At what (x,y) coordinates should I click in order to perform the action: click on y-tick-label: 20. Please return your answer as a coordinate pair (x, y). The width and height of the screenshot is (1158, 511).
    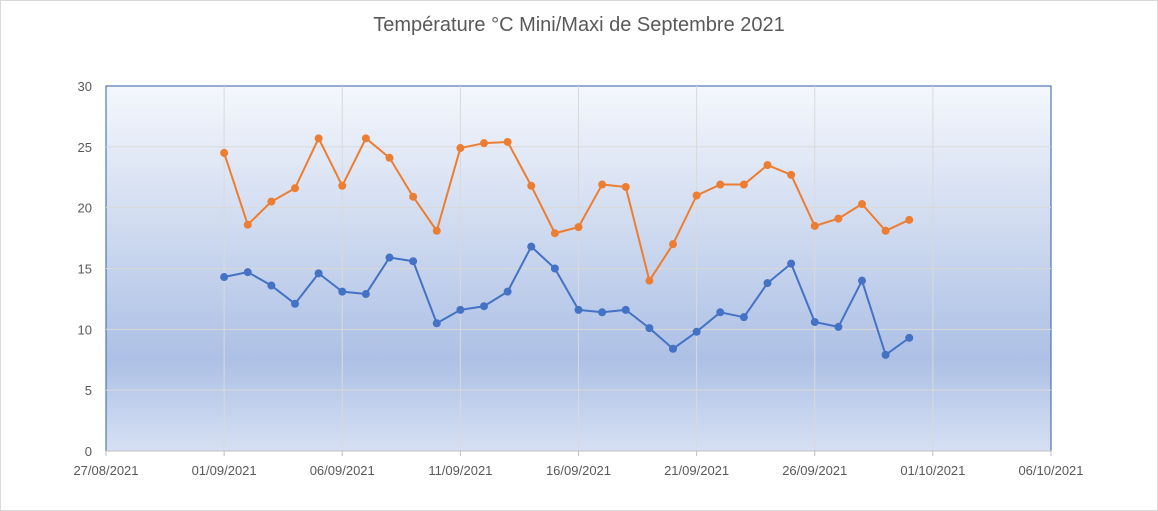
    Looking at the image, I should click on (85, 208).